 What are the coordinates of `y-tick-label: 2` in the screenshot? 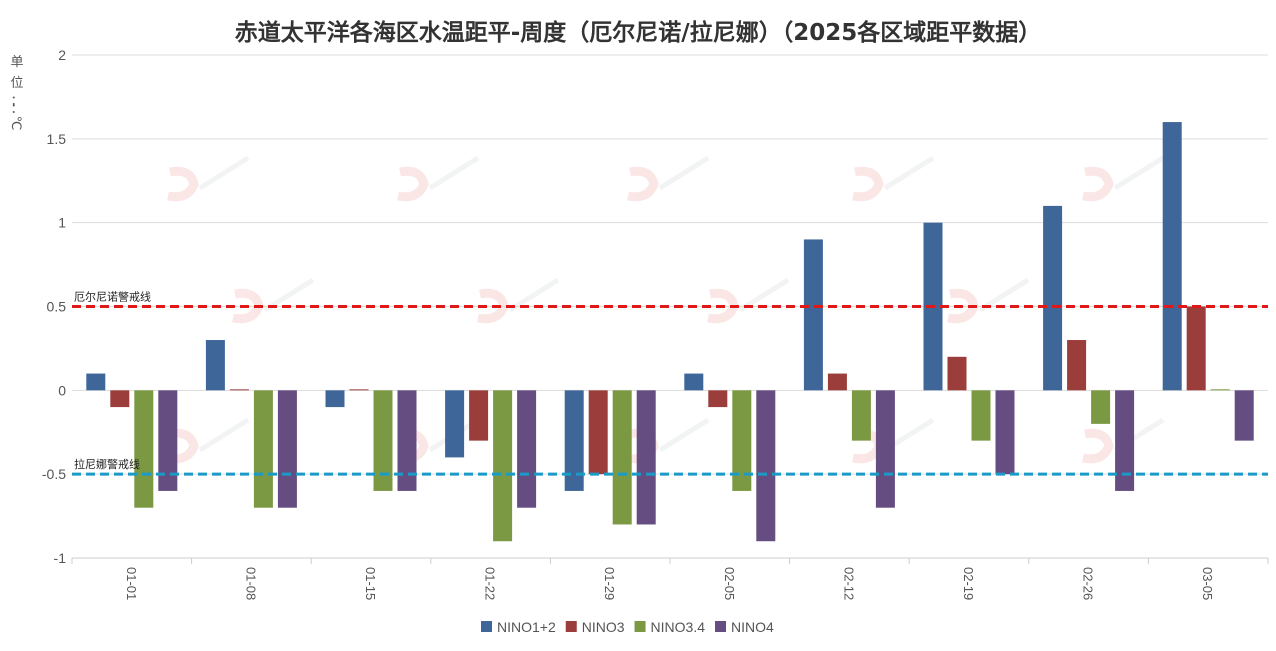 It's located at (62, 55).